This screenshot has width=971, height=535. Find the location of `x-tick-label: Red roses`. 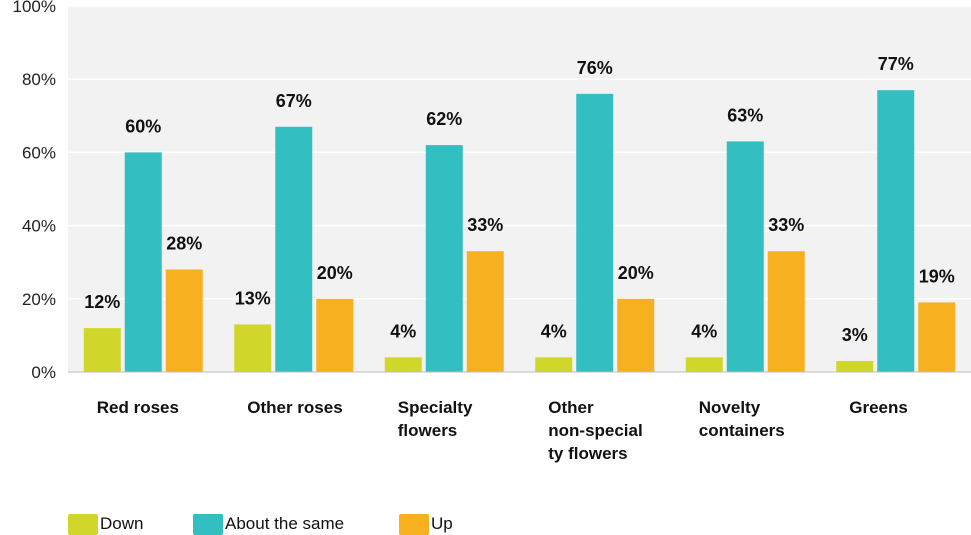

x-tick-label: Red roses is located at coordinates (138, 407).